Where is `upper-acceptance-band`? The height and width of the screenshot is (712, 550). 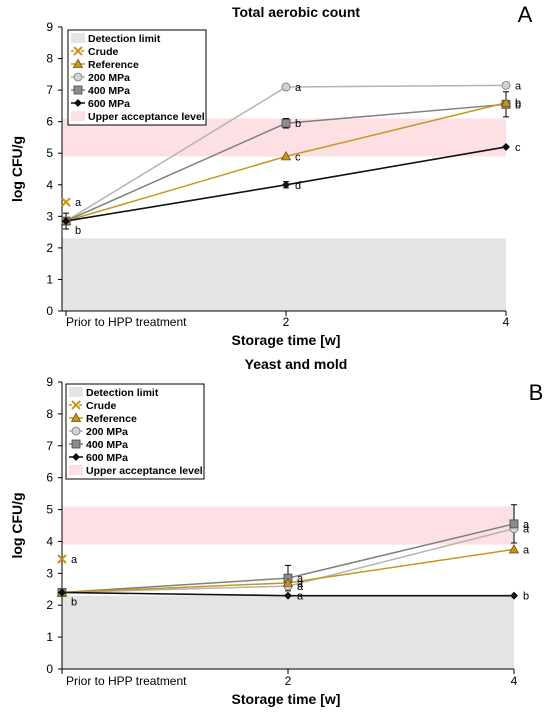
upper-acceptance-band is located at coordinates (288, 525).